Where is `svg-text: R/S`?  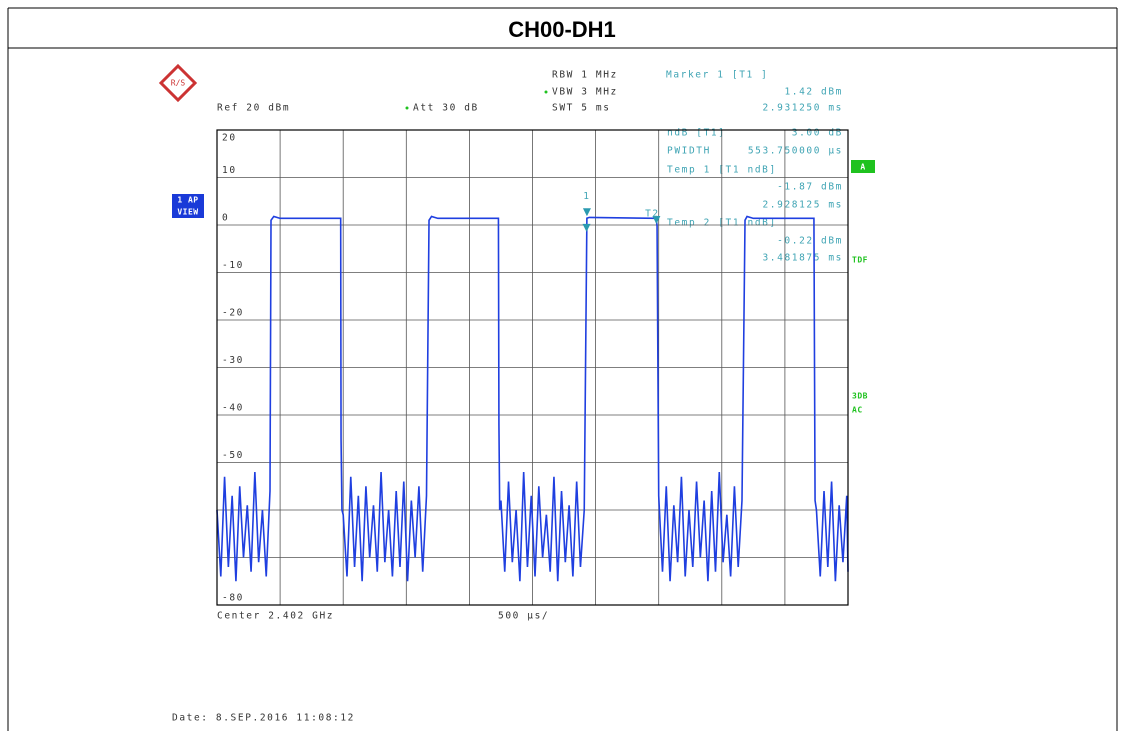 svg-text: R/S is located at coordinates (178, 83).